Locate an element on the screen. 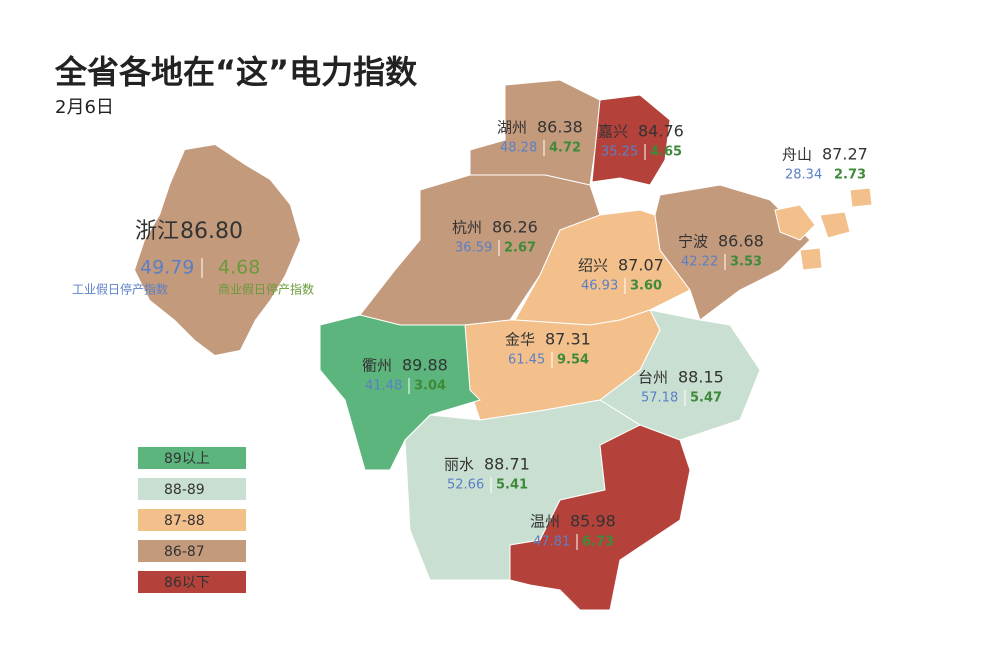  region-wenzhou is located at coordinates (600, 517).